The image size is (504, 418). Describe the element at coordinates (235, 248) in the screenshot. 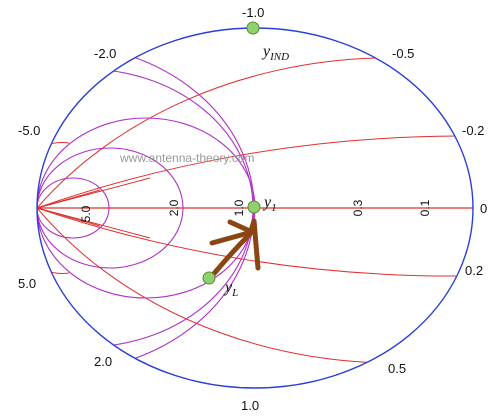

I see `transformation-path` at that location.